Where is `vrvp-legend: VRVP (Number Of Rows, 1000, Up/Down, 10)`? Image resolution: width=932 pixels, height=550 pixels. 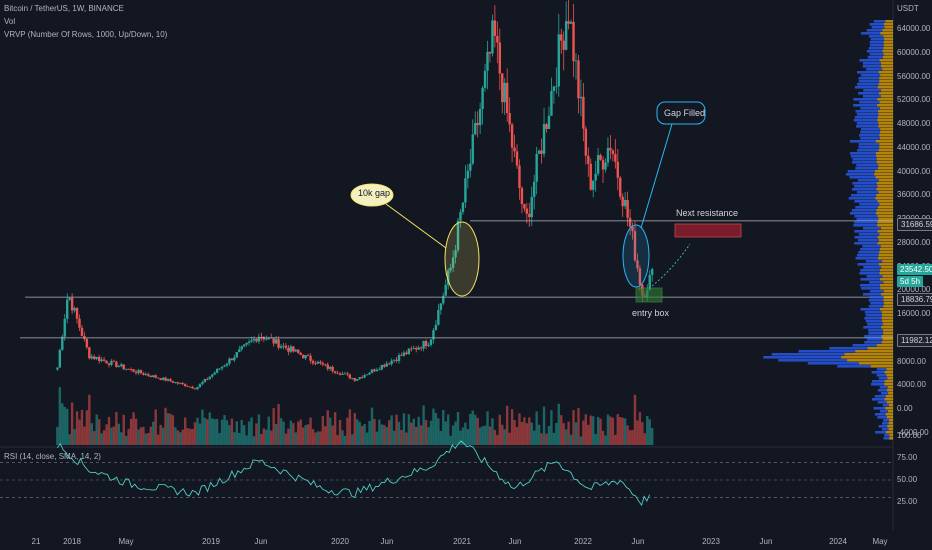 vrvp-legend: VRVP (Number Of Rows, 1000, Up/Down, 10) is located at coordinates (86, 34).